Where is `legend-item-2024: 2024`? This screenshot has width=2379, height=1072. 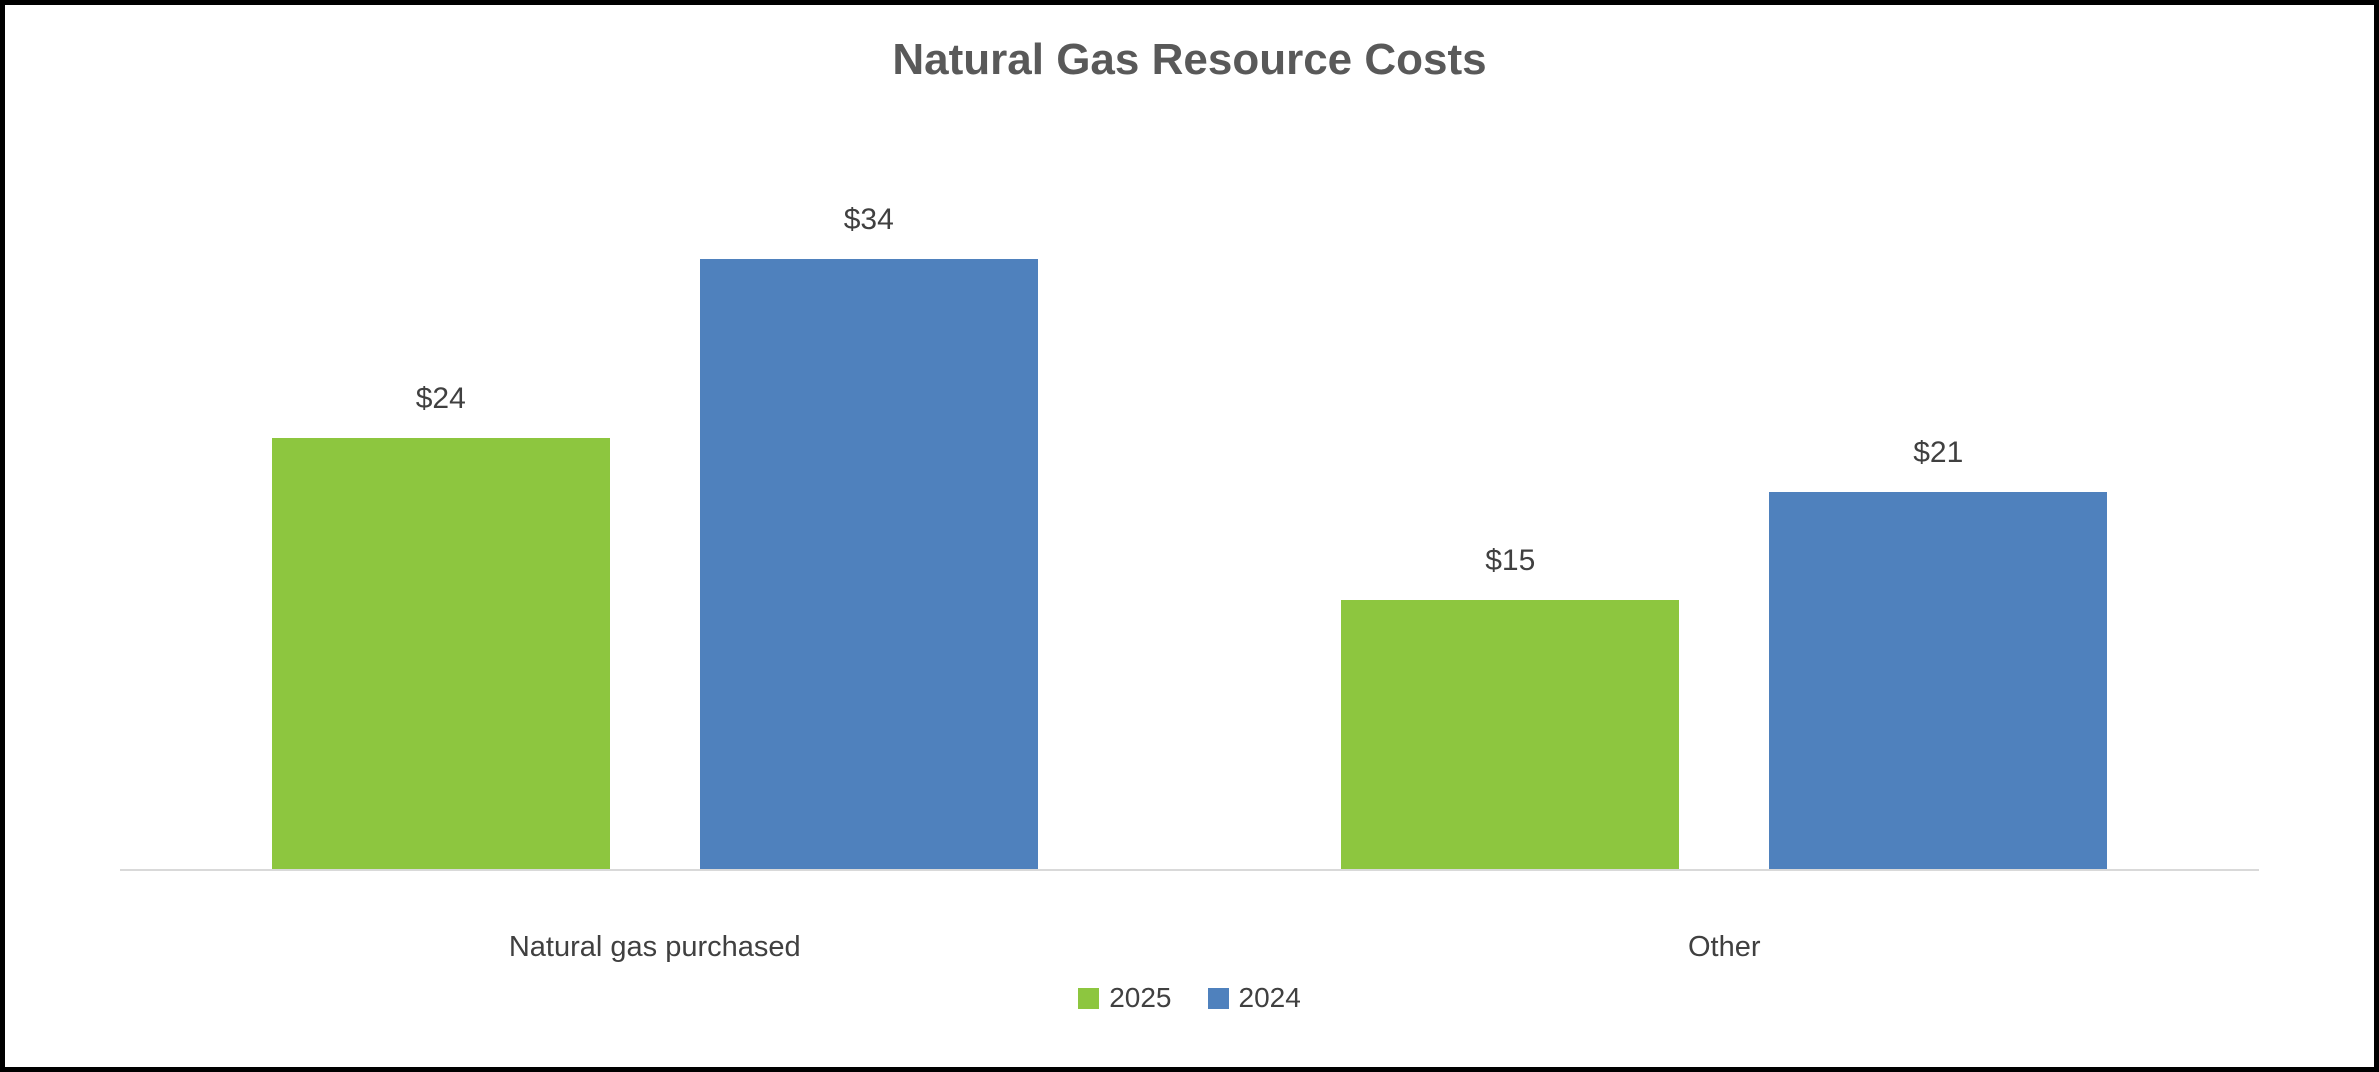 legend-item-2024: 2024 is located at coordinates (1254, 998).